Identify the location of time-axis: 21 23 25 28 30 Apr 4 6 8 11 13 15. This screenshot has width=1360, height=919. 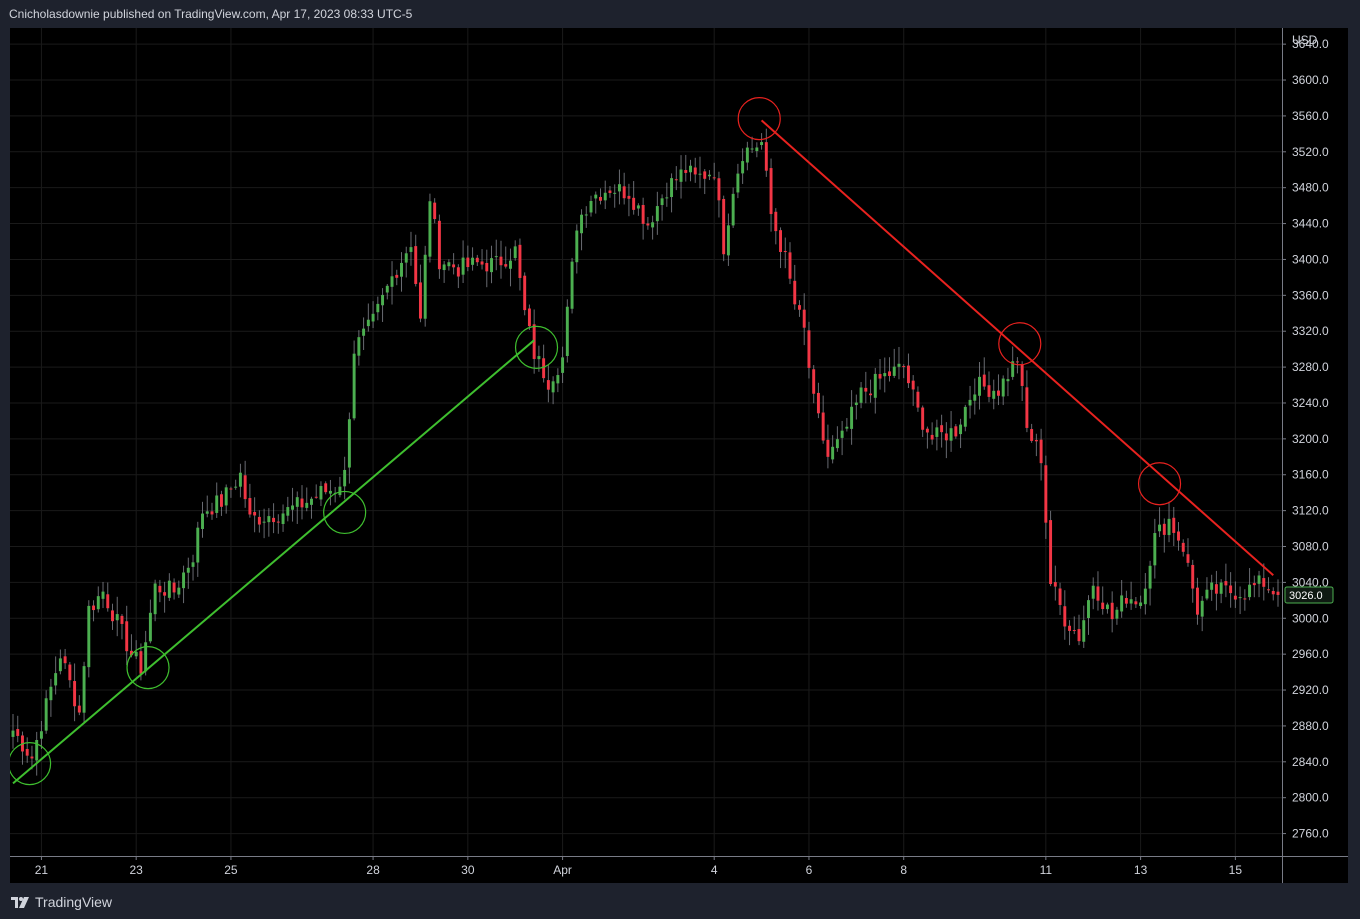
(679, 869).